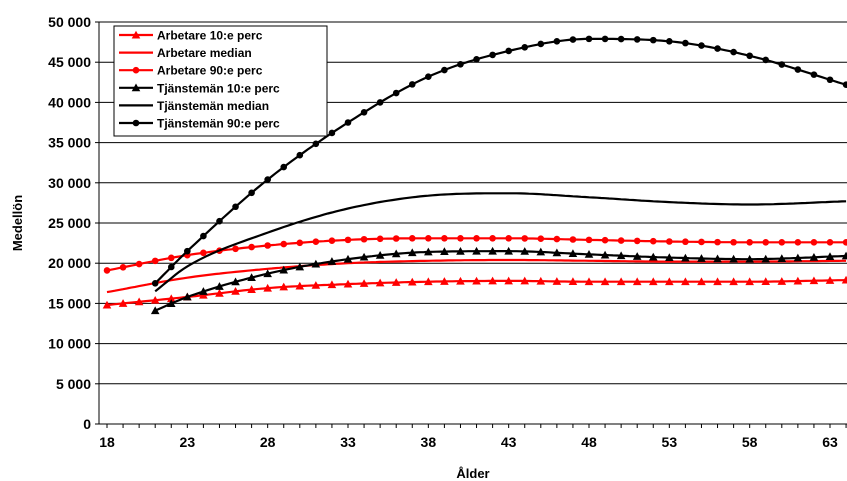 The image size is (847, 481). What do you see at coordinates (830, 442) in the screenshot?
I see `x-tick-label: 63` at bounding box center [830, 442].